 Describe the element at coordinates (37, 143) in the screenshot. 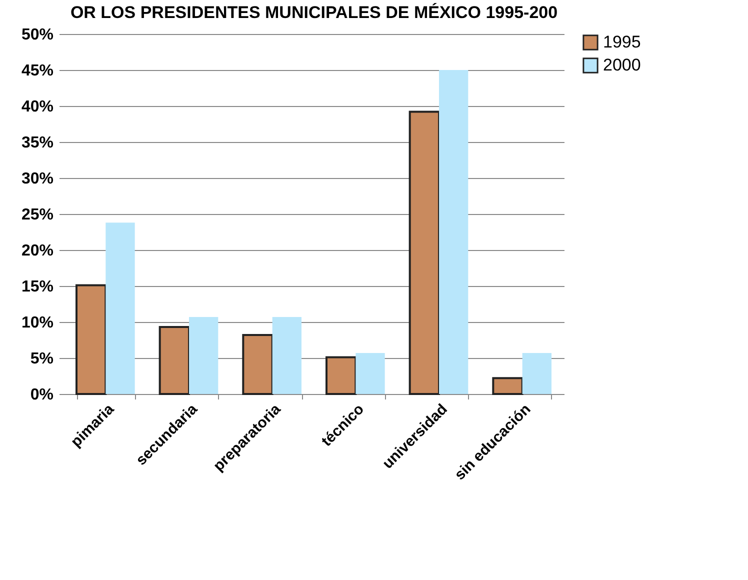

I see `y-tick-label: 35%` at that location.